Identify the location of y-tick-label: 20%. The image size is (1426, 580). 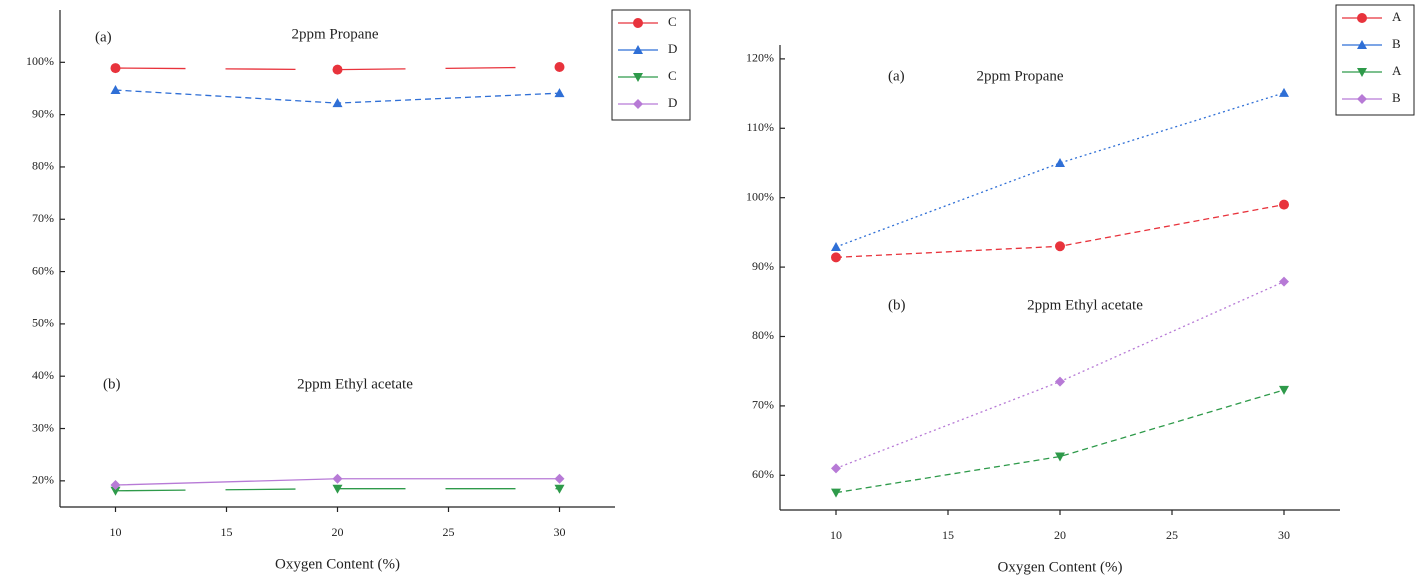
(43, 480).